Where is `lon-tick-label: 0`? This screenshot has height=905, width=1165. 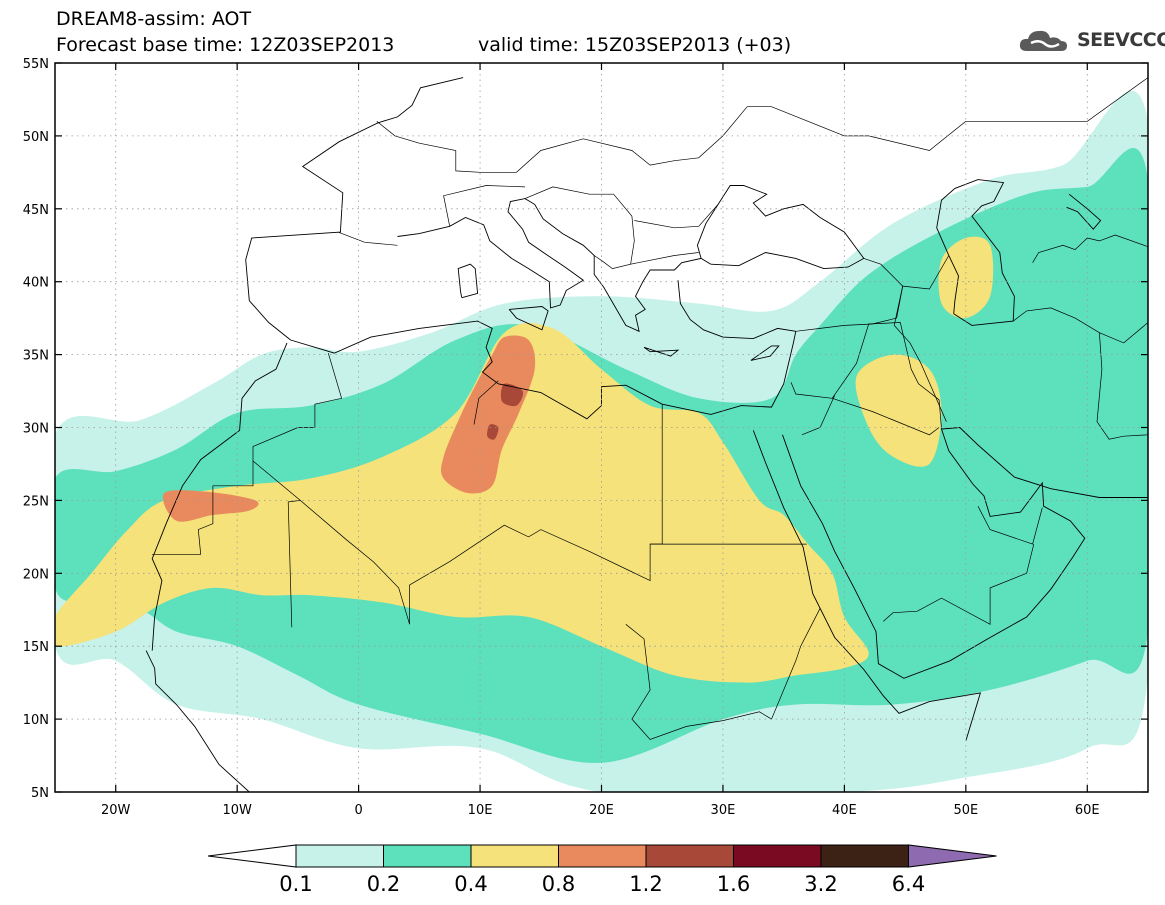 lon-tick-label: 0 is located at coordinates (358, 810).